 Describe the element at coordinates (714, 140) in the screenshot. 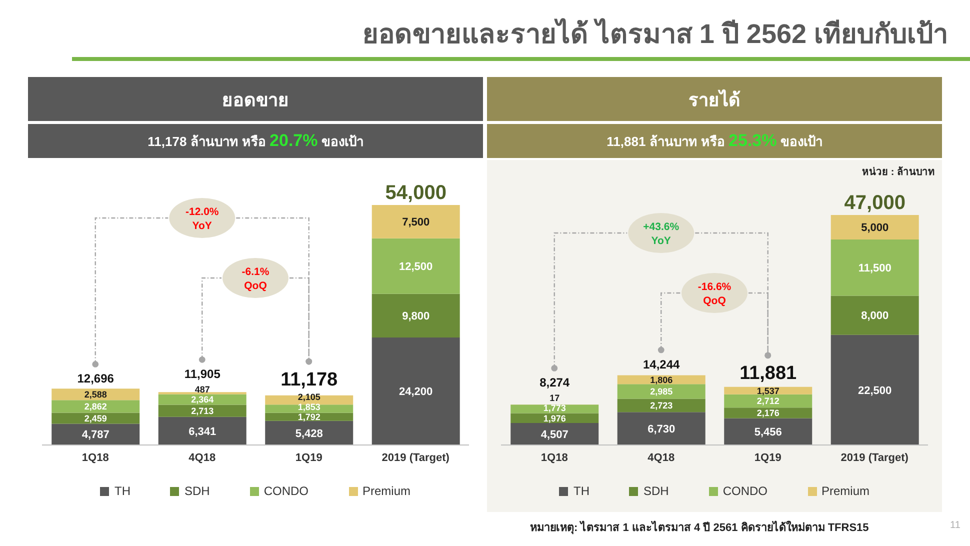

I see `chart-subtitle: 11,881 ล้านบาท หรือ 25.3% ของเป้า` at that location.